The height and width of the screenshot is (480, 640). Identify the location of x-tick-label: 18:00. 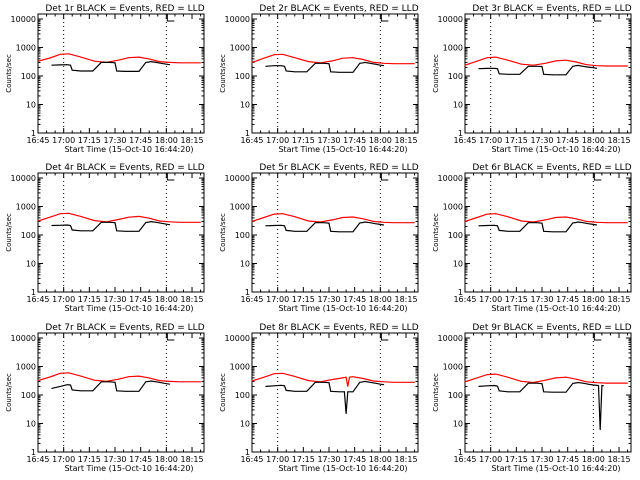
(380, 459).